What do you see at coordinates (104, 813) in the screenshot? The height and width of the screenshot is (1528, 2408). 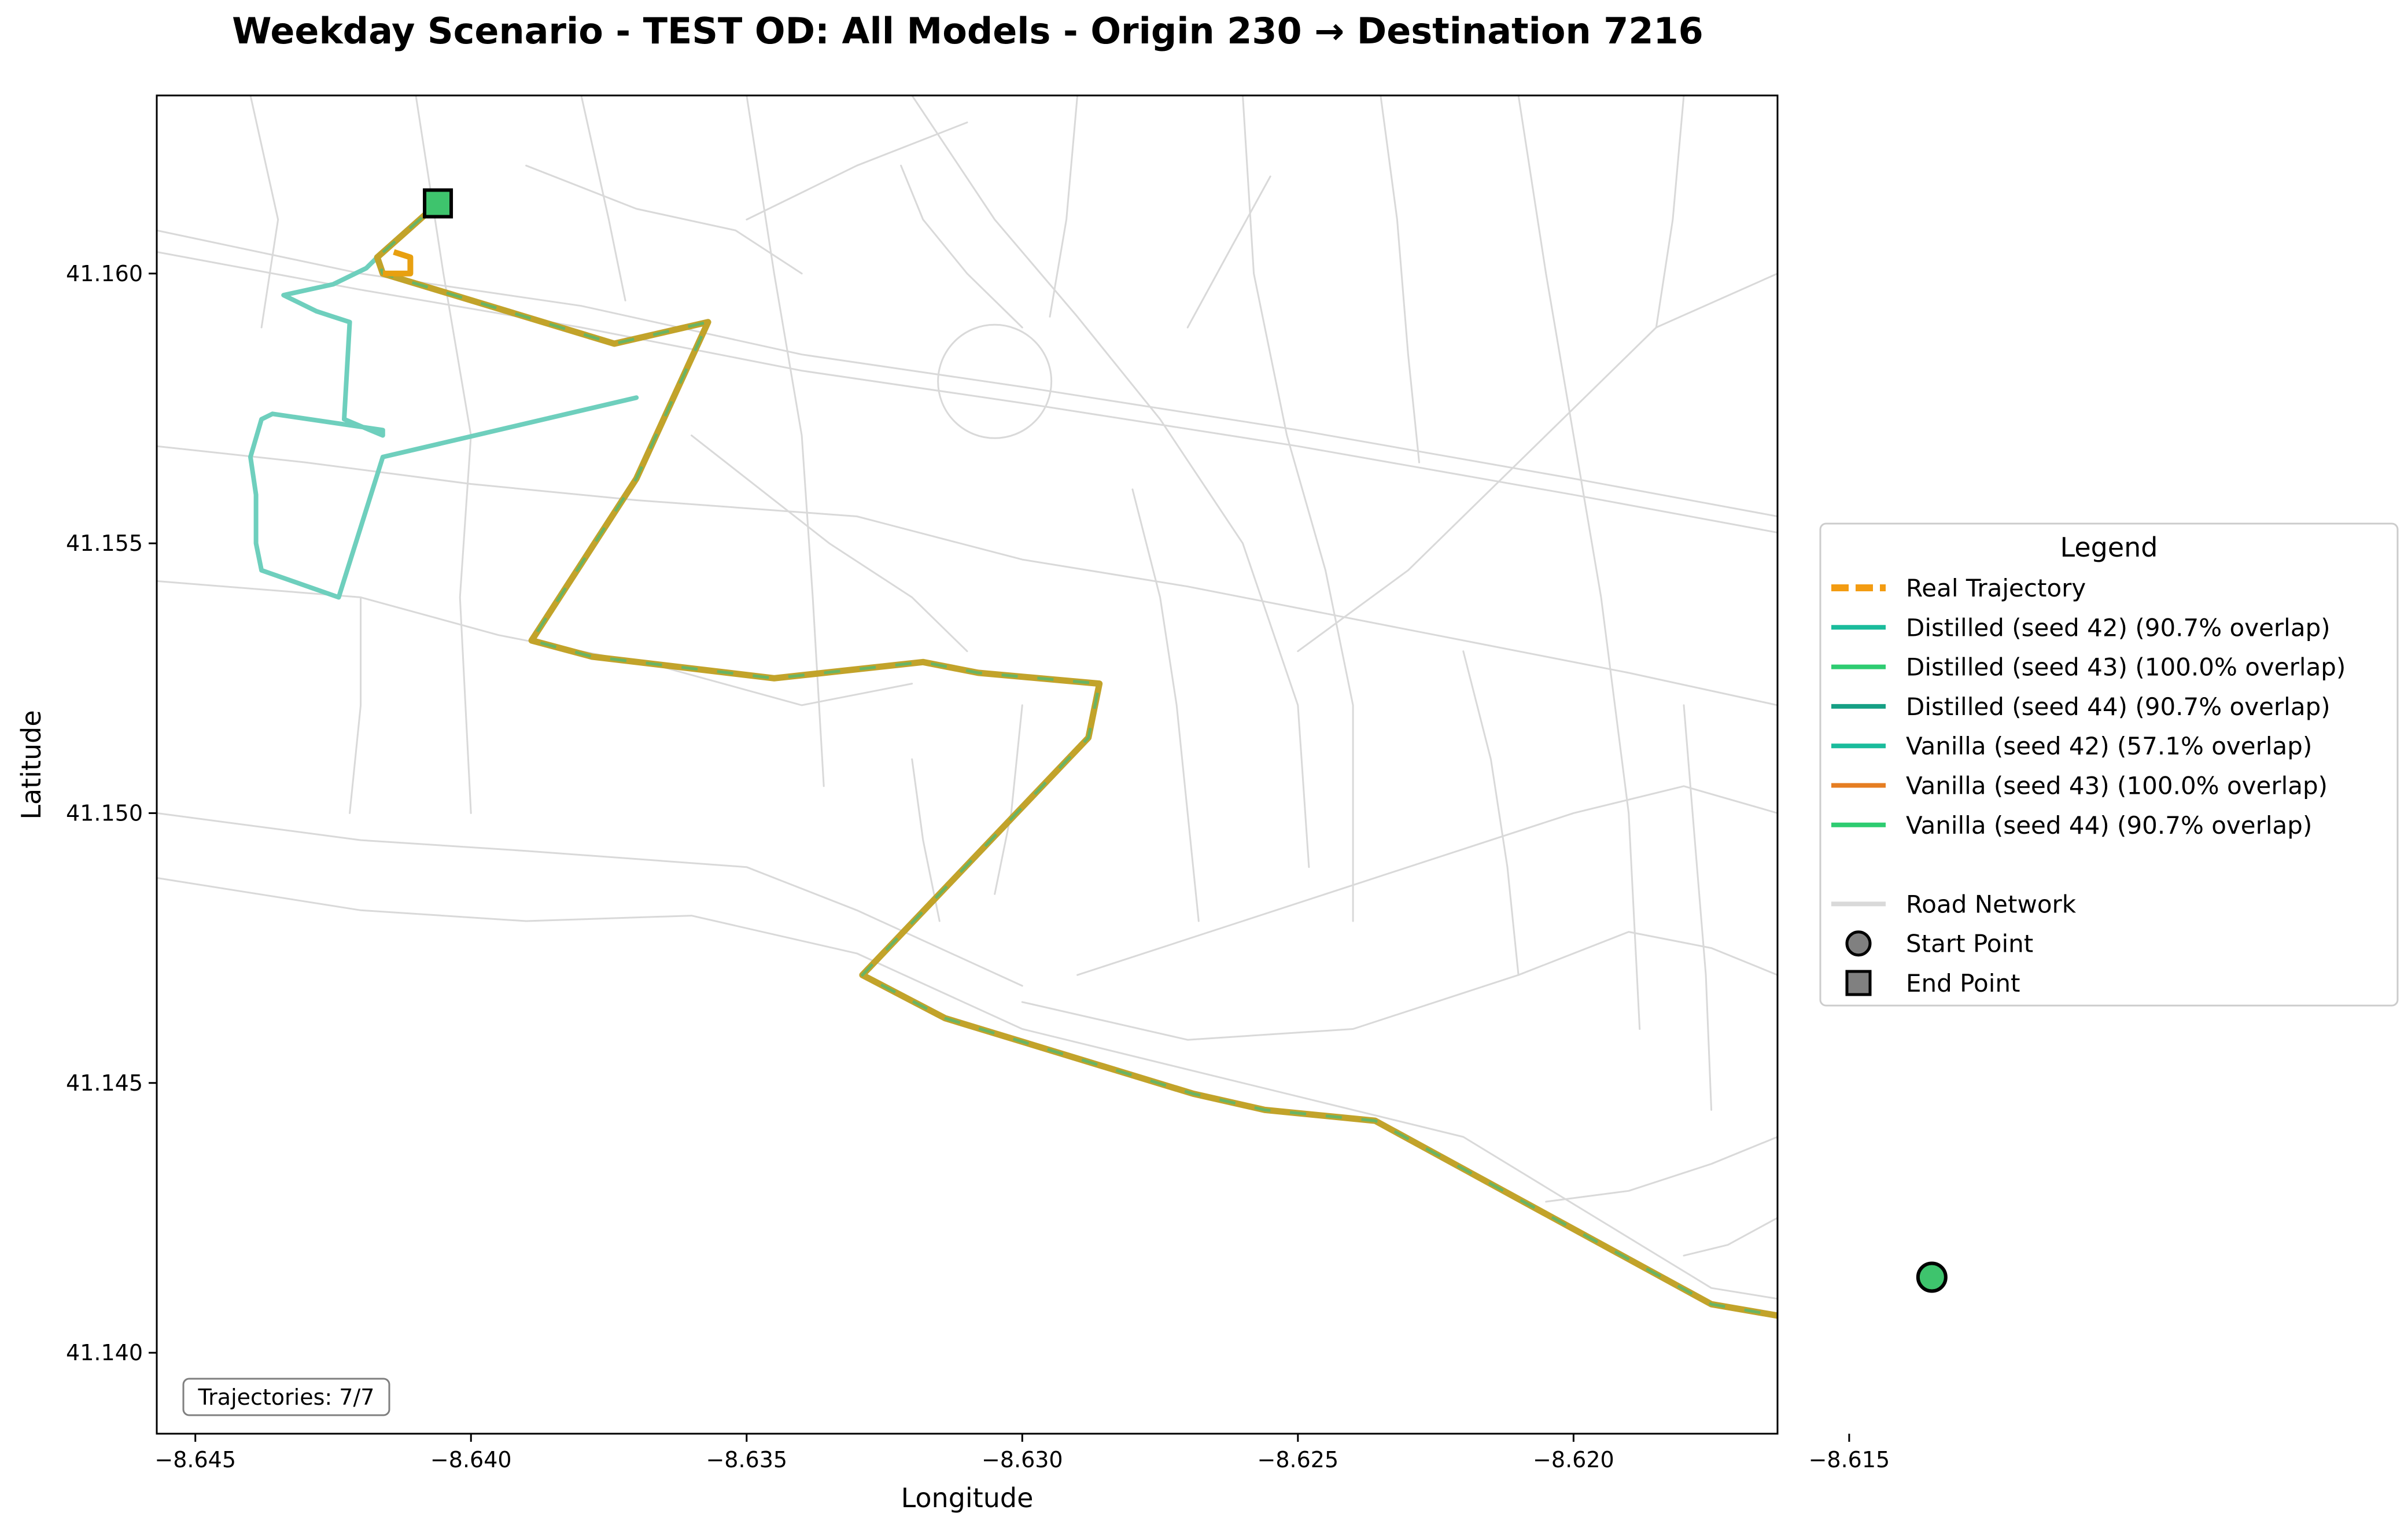 I see `y-tick-label: 41.150` at bounding box center [104, 813].